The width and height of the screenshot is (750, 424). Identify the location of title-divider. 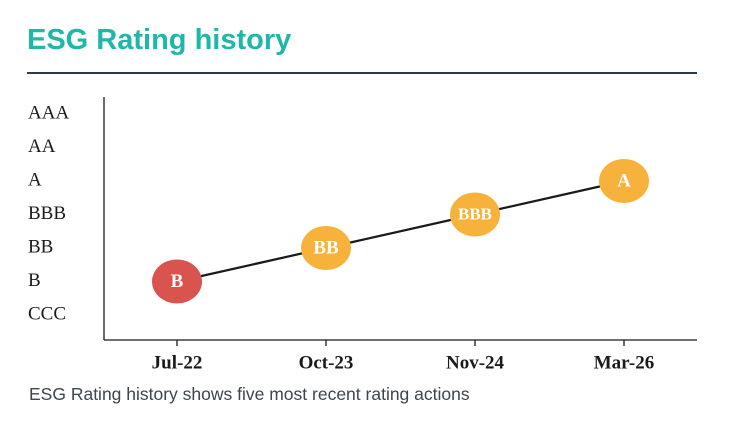
(362, 73).